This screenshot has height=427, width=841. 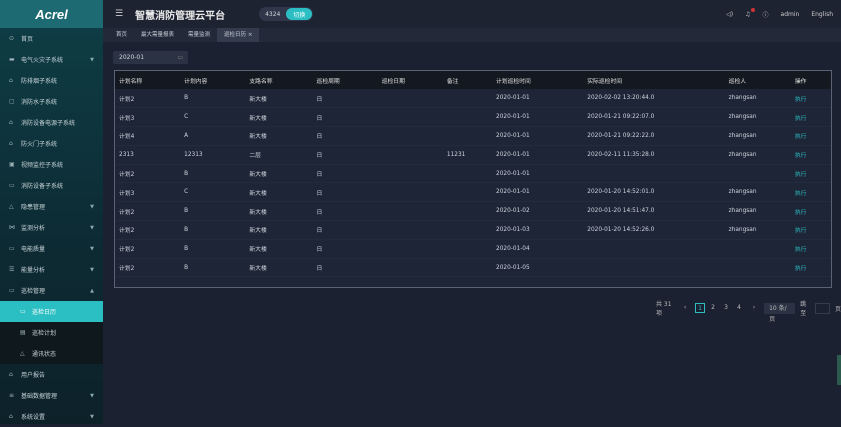 What do you see at coordinates (213, 155) in the screenshot?
I see `table-cell: 12313` at bounding box center [213, 155].